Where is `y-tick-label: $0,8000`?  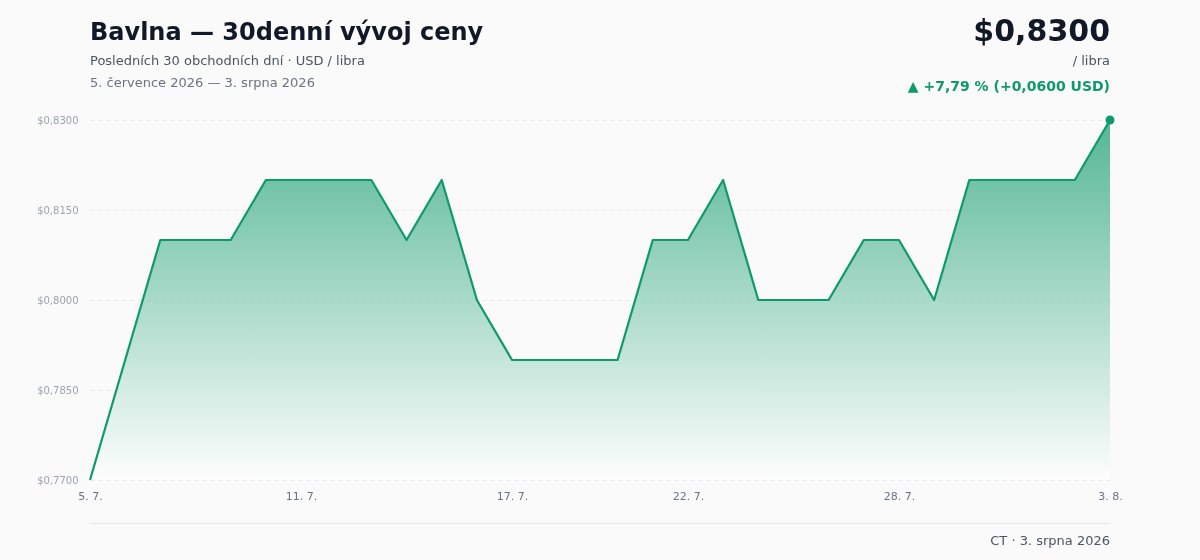
y-tick-label: $0,8000 is located at coordinates (58, 300).